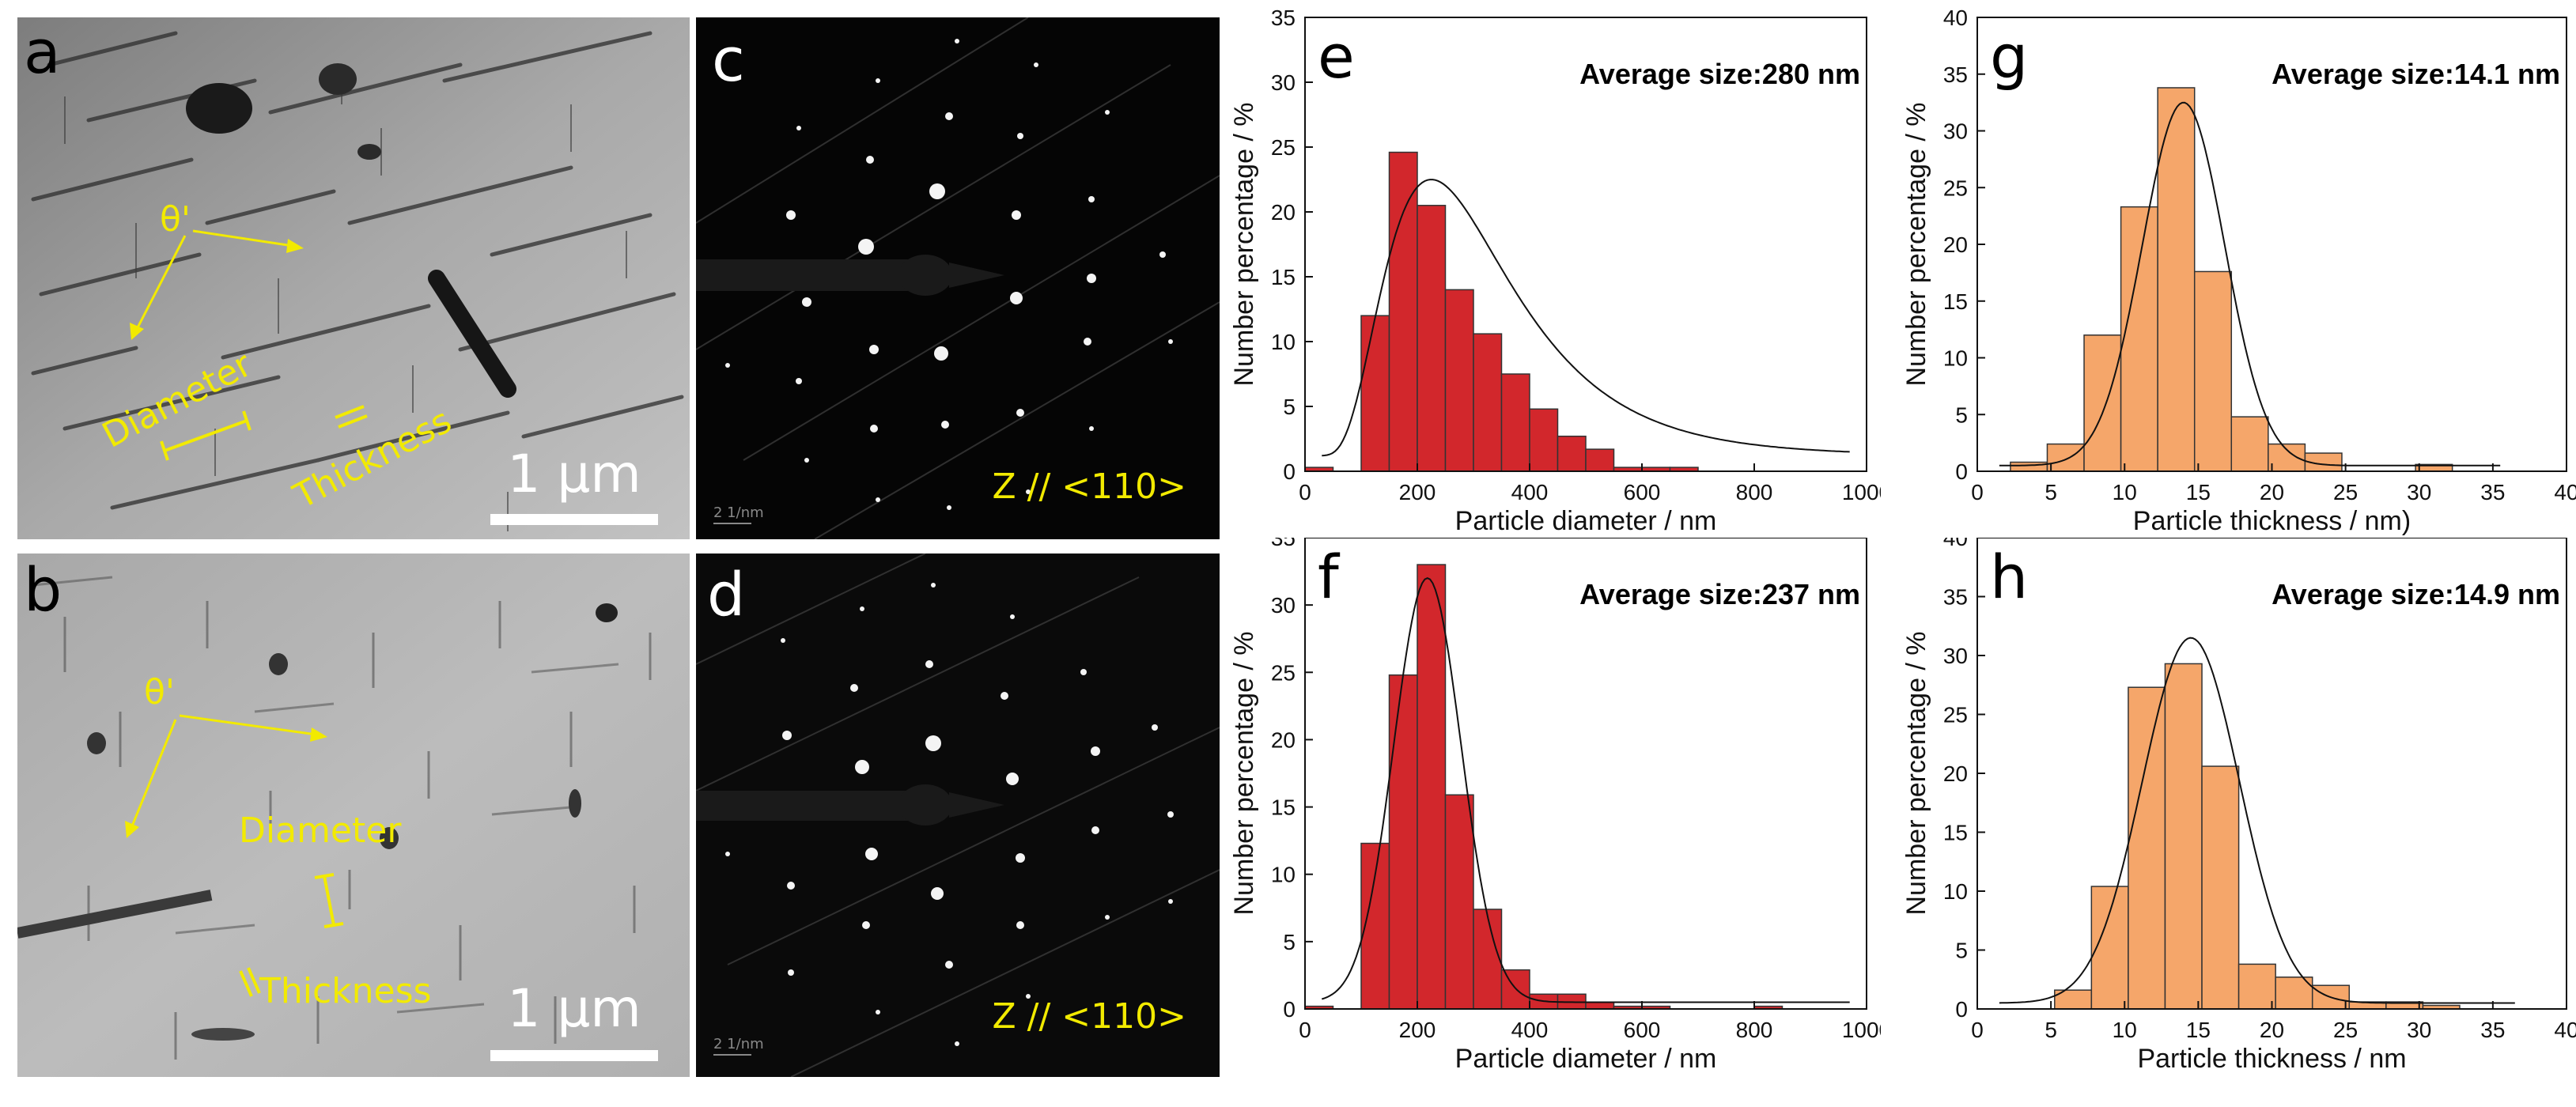 This screenshot has height=1107, width=2576. What do you see at coordinates (1336, 56) in the screenshot?
I see `panel-label: e` at bounding box center [1336, 56].